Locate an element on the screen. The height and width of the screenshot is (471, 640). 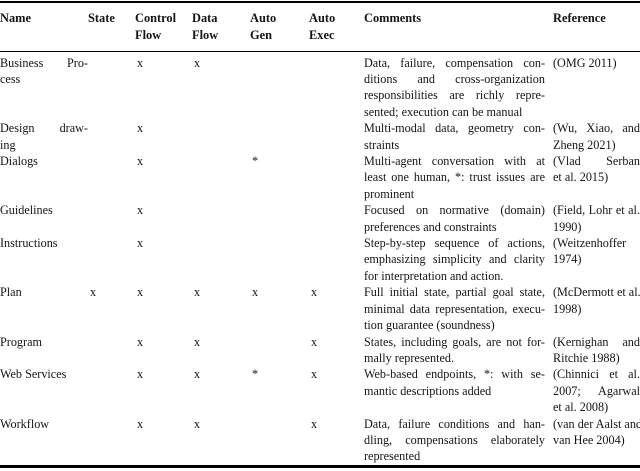
cell-reference-line: Zheng 2021) is located at coordinates (584, 144).